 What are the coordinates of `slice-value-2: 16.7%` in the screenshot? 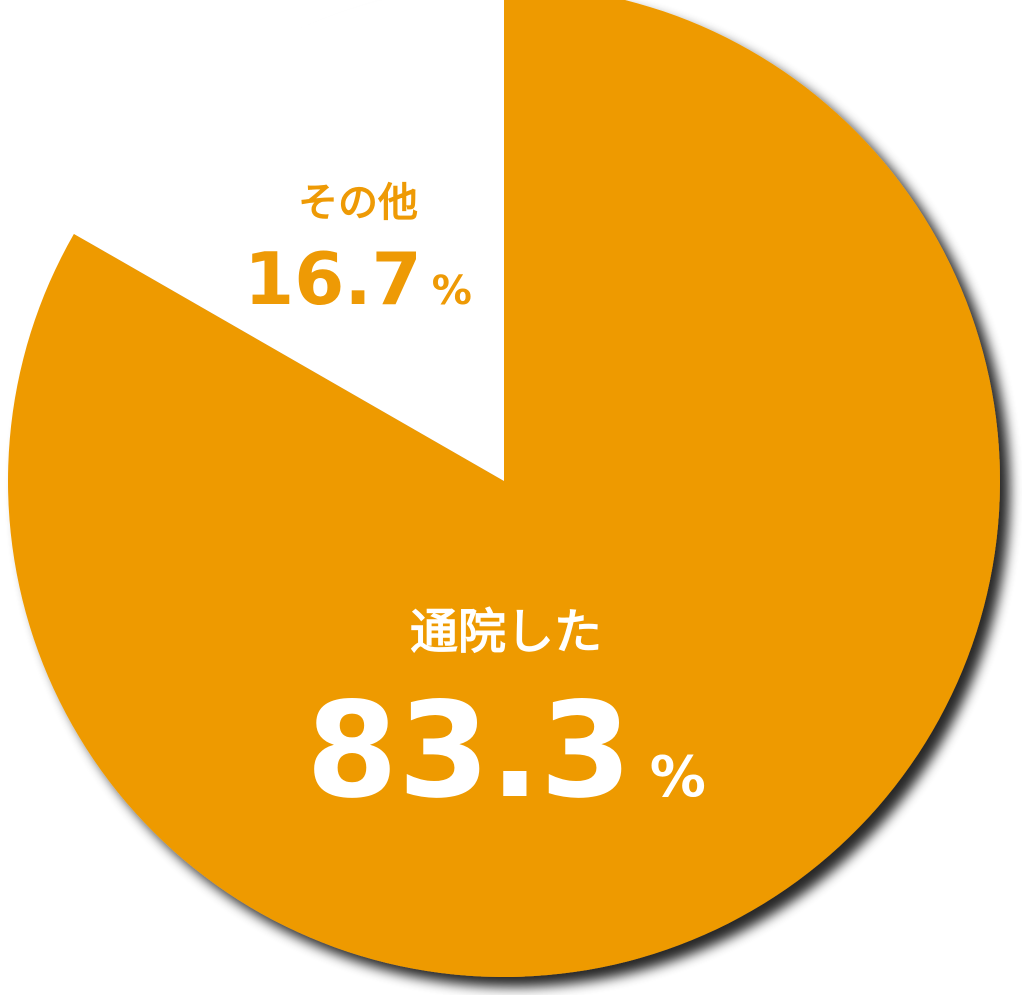 It's located at (358, 279).